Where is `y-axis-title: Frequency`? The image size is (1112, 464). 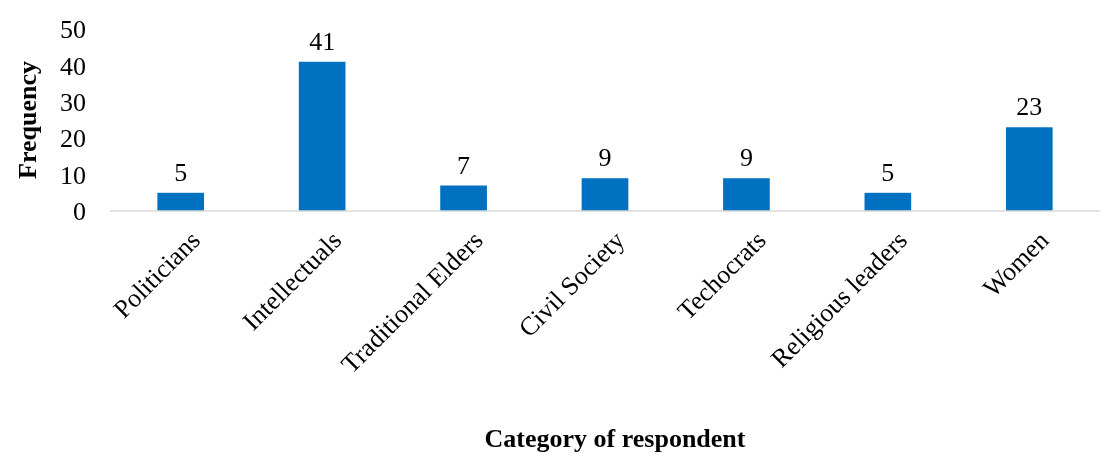
y-axis-title: Frequency is located at coordinates (27, 120).